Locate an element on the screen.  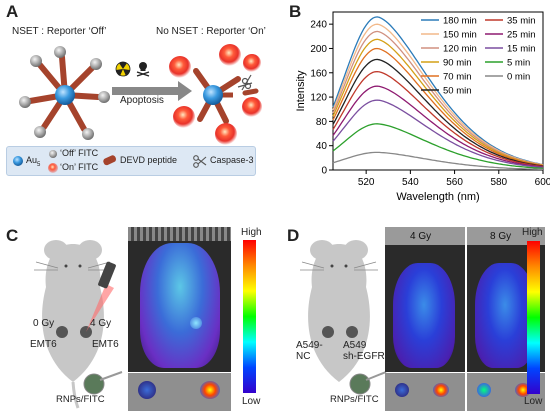
tumor-right-label-d: A549 sh-EGFR is located at coordinates (364, 351).